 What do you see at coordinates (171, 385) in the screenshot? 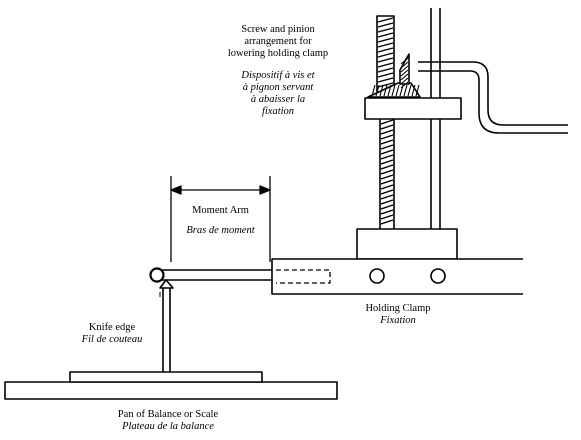
I see `balance-pan` at bounding box center [171, 385].